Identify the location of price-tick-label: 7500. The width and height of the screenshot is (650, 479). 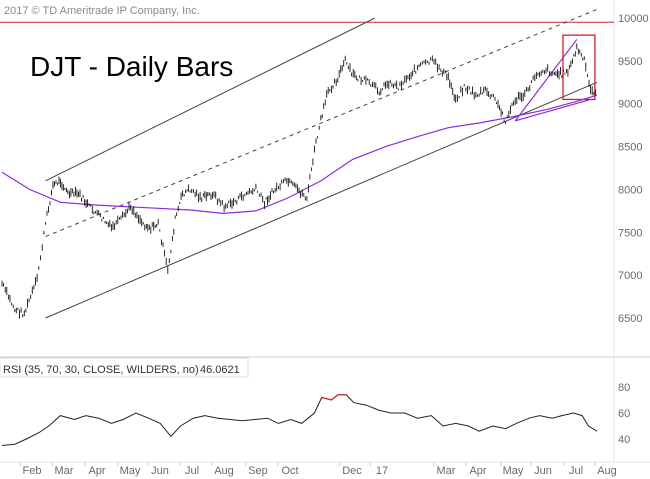
(630, 233).